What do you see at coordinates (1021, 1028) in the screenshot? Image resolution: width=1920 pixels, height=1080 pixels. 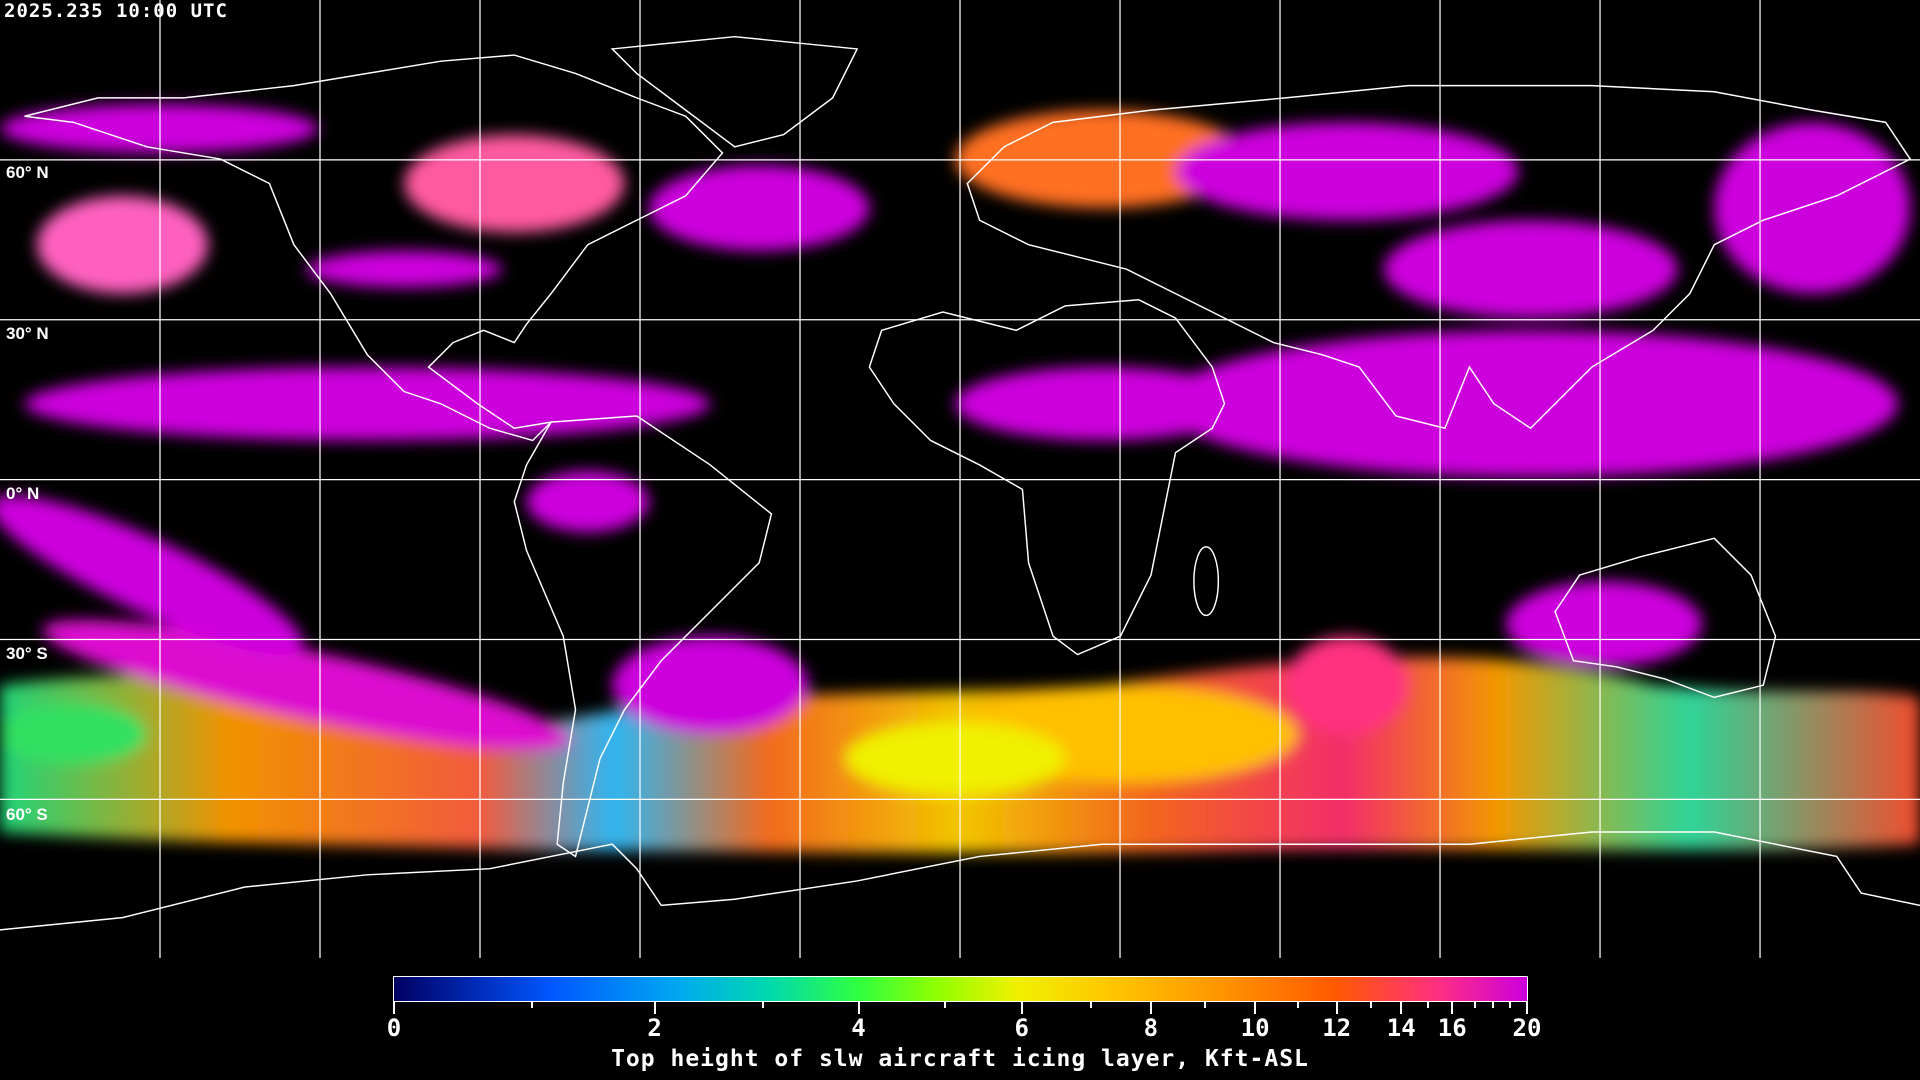 I see `tick-label: 6` at bounding box center [1021, 1028].